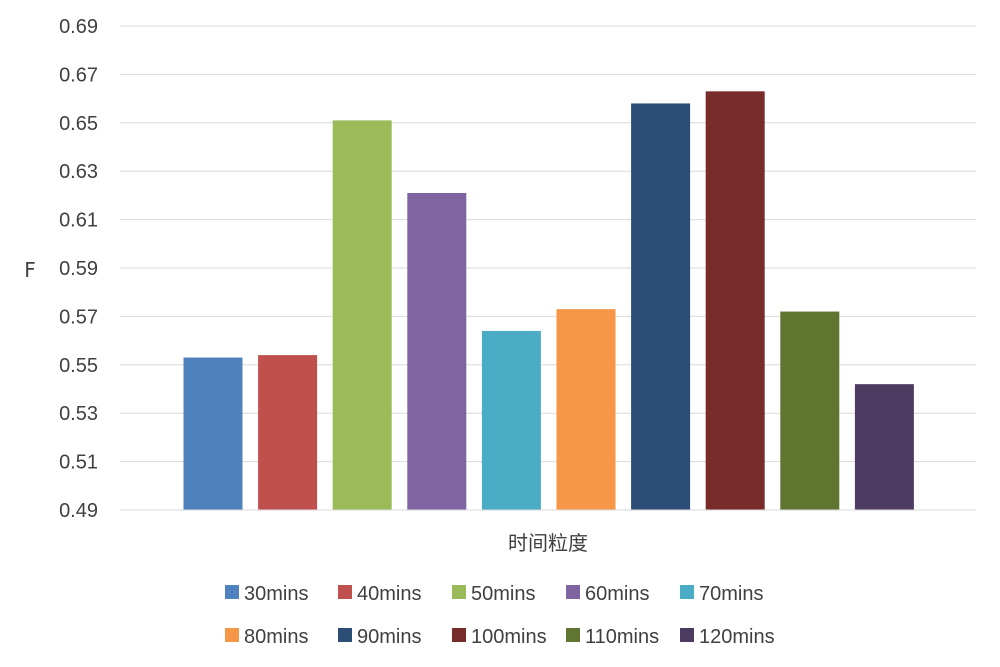  What do you see at coordinates (276, 594) in the screenshot?
I see `legend-label: 30mins` at bounding box center [276, 594].